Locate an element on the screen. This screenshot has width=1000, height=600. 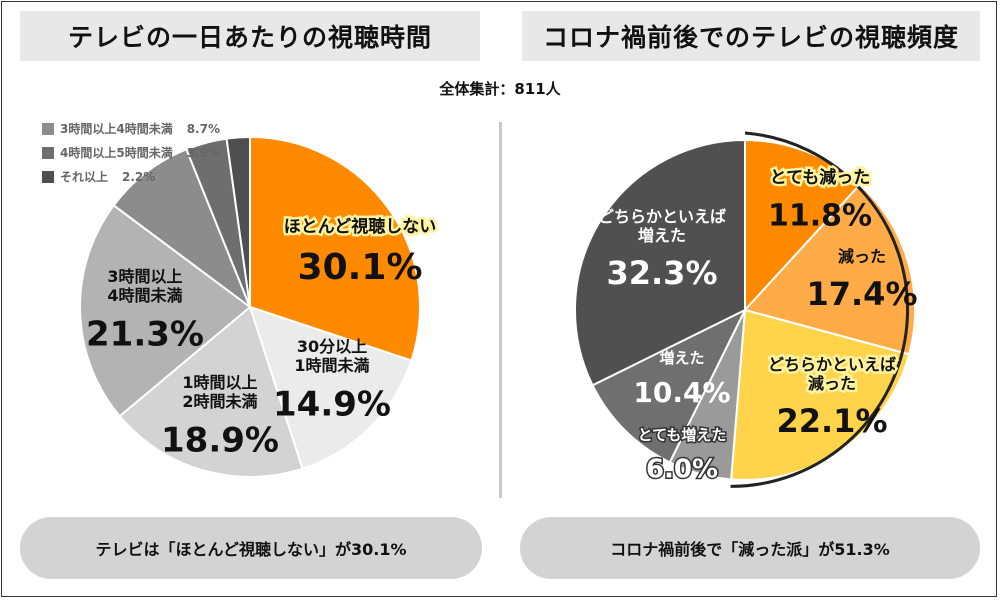
slice-label: 2時間未満 is located at coordinates (219, 401).